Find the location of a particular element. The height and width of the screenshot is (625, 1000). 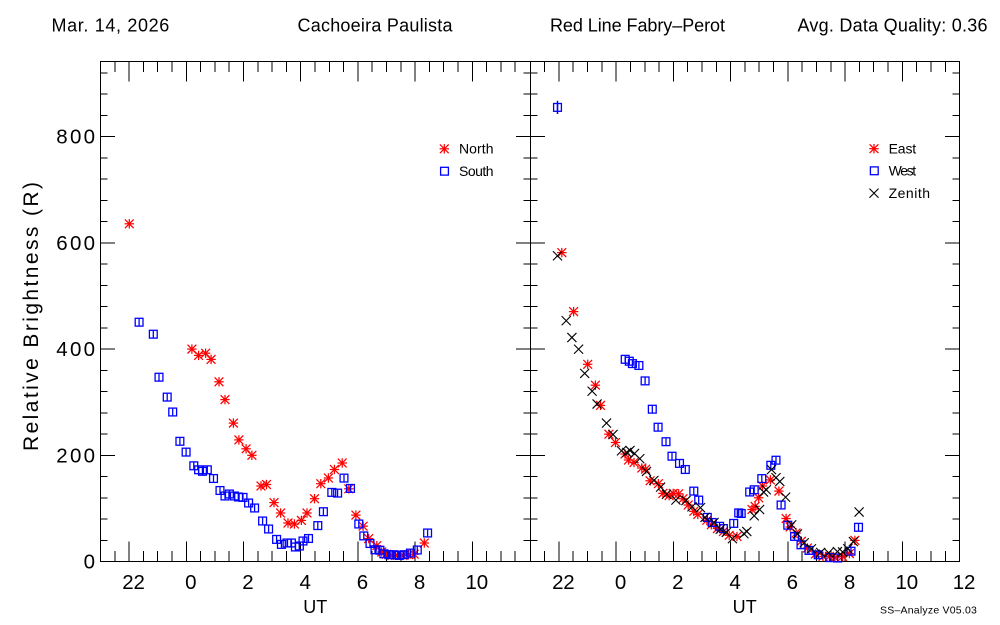

svg-text: East is located at coordinates (903, 148).